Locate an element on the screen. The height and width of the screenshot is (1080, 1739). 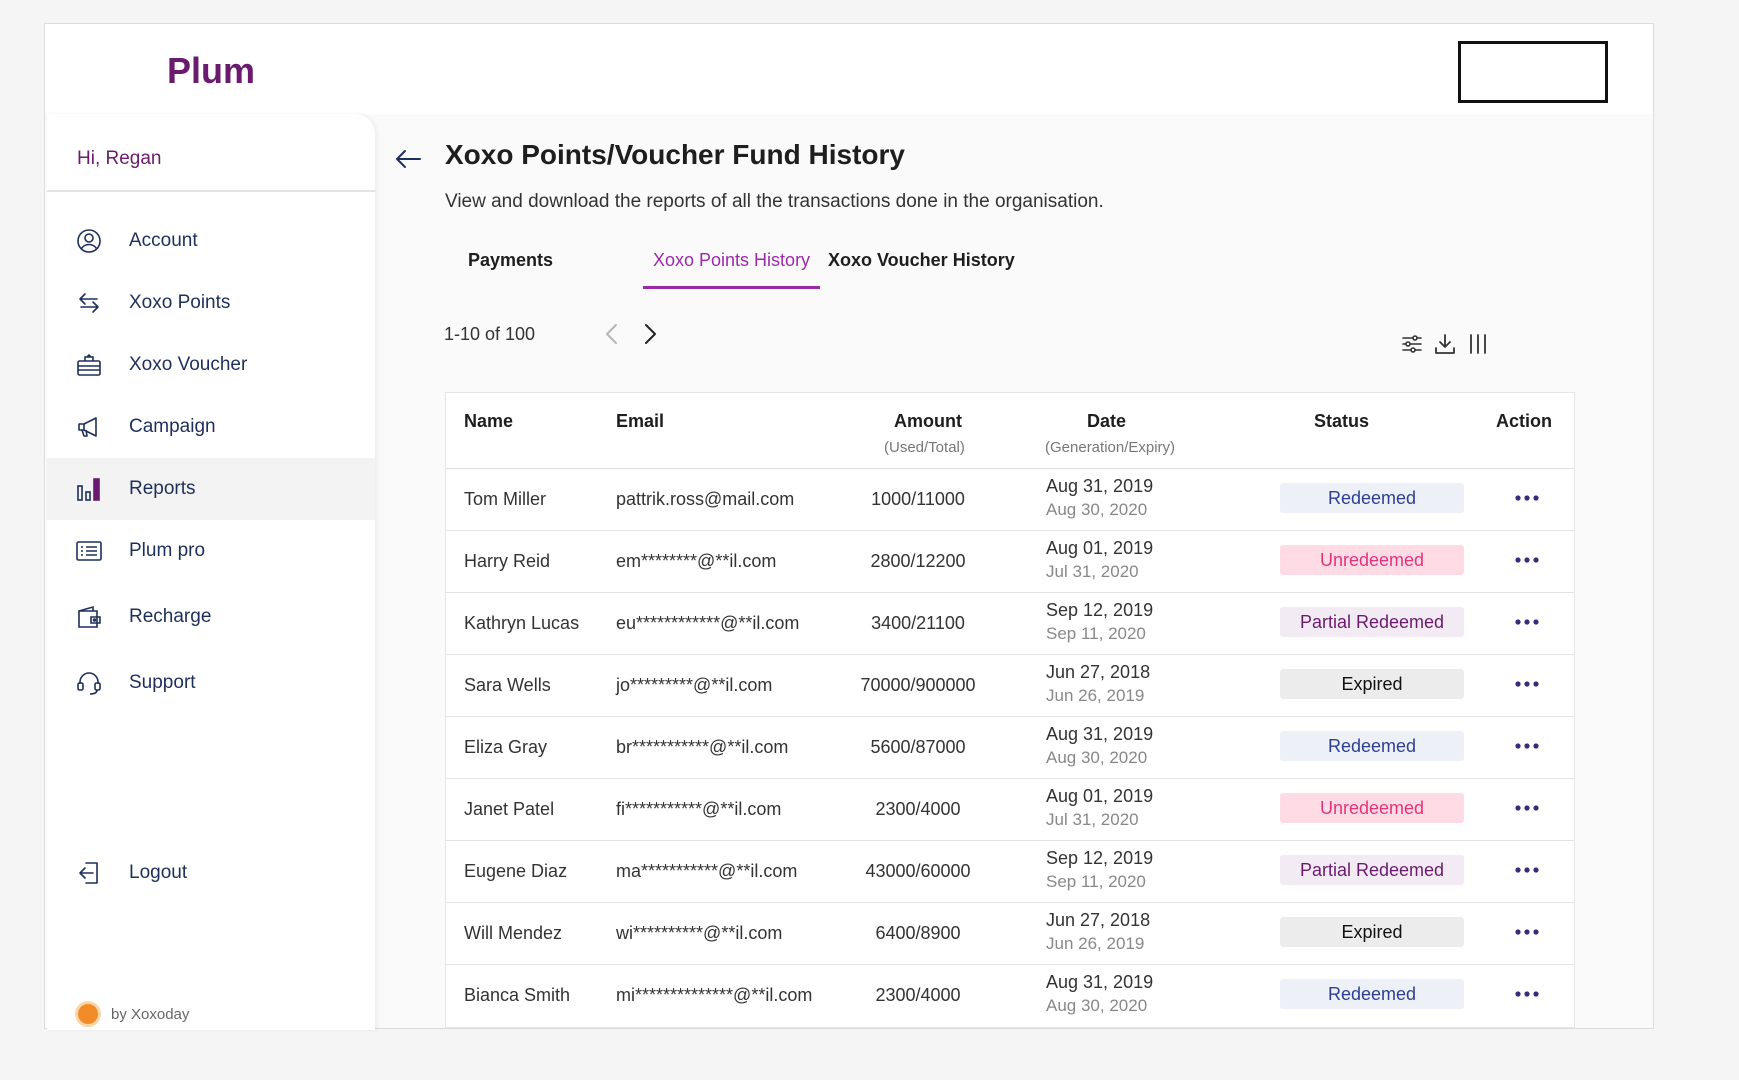
sidebar-item-plum-pro: Plum pro is located at coordinates (211, 551).